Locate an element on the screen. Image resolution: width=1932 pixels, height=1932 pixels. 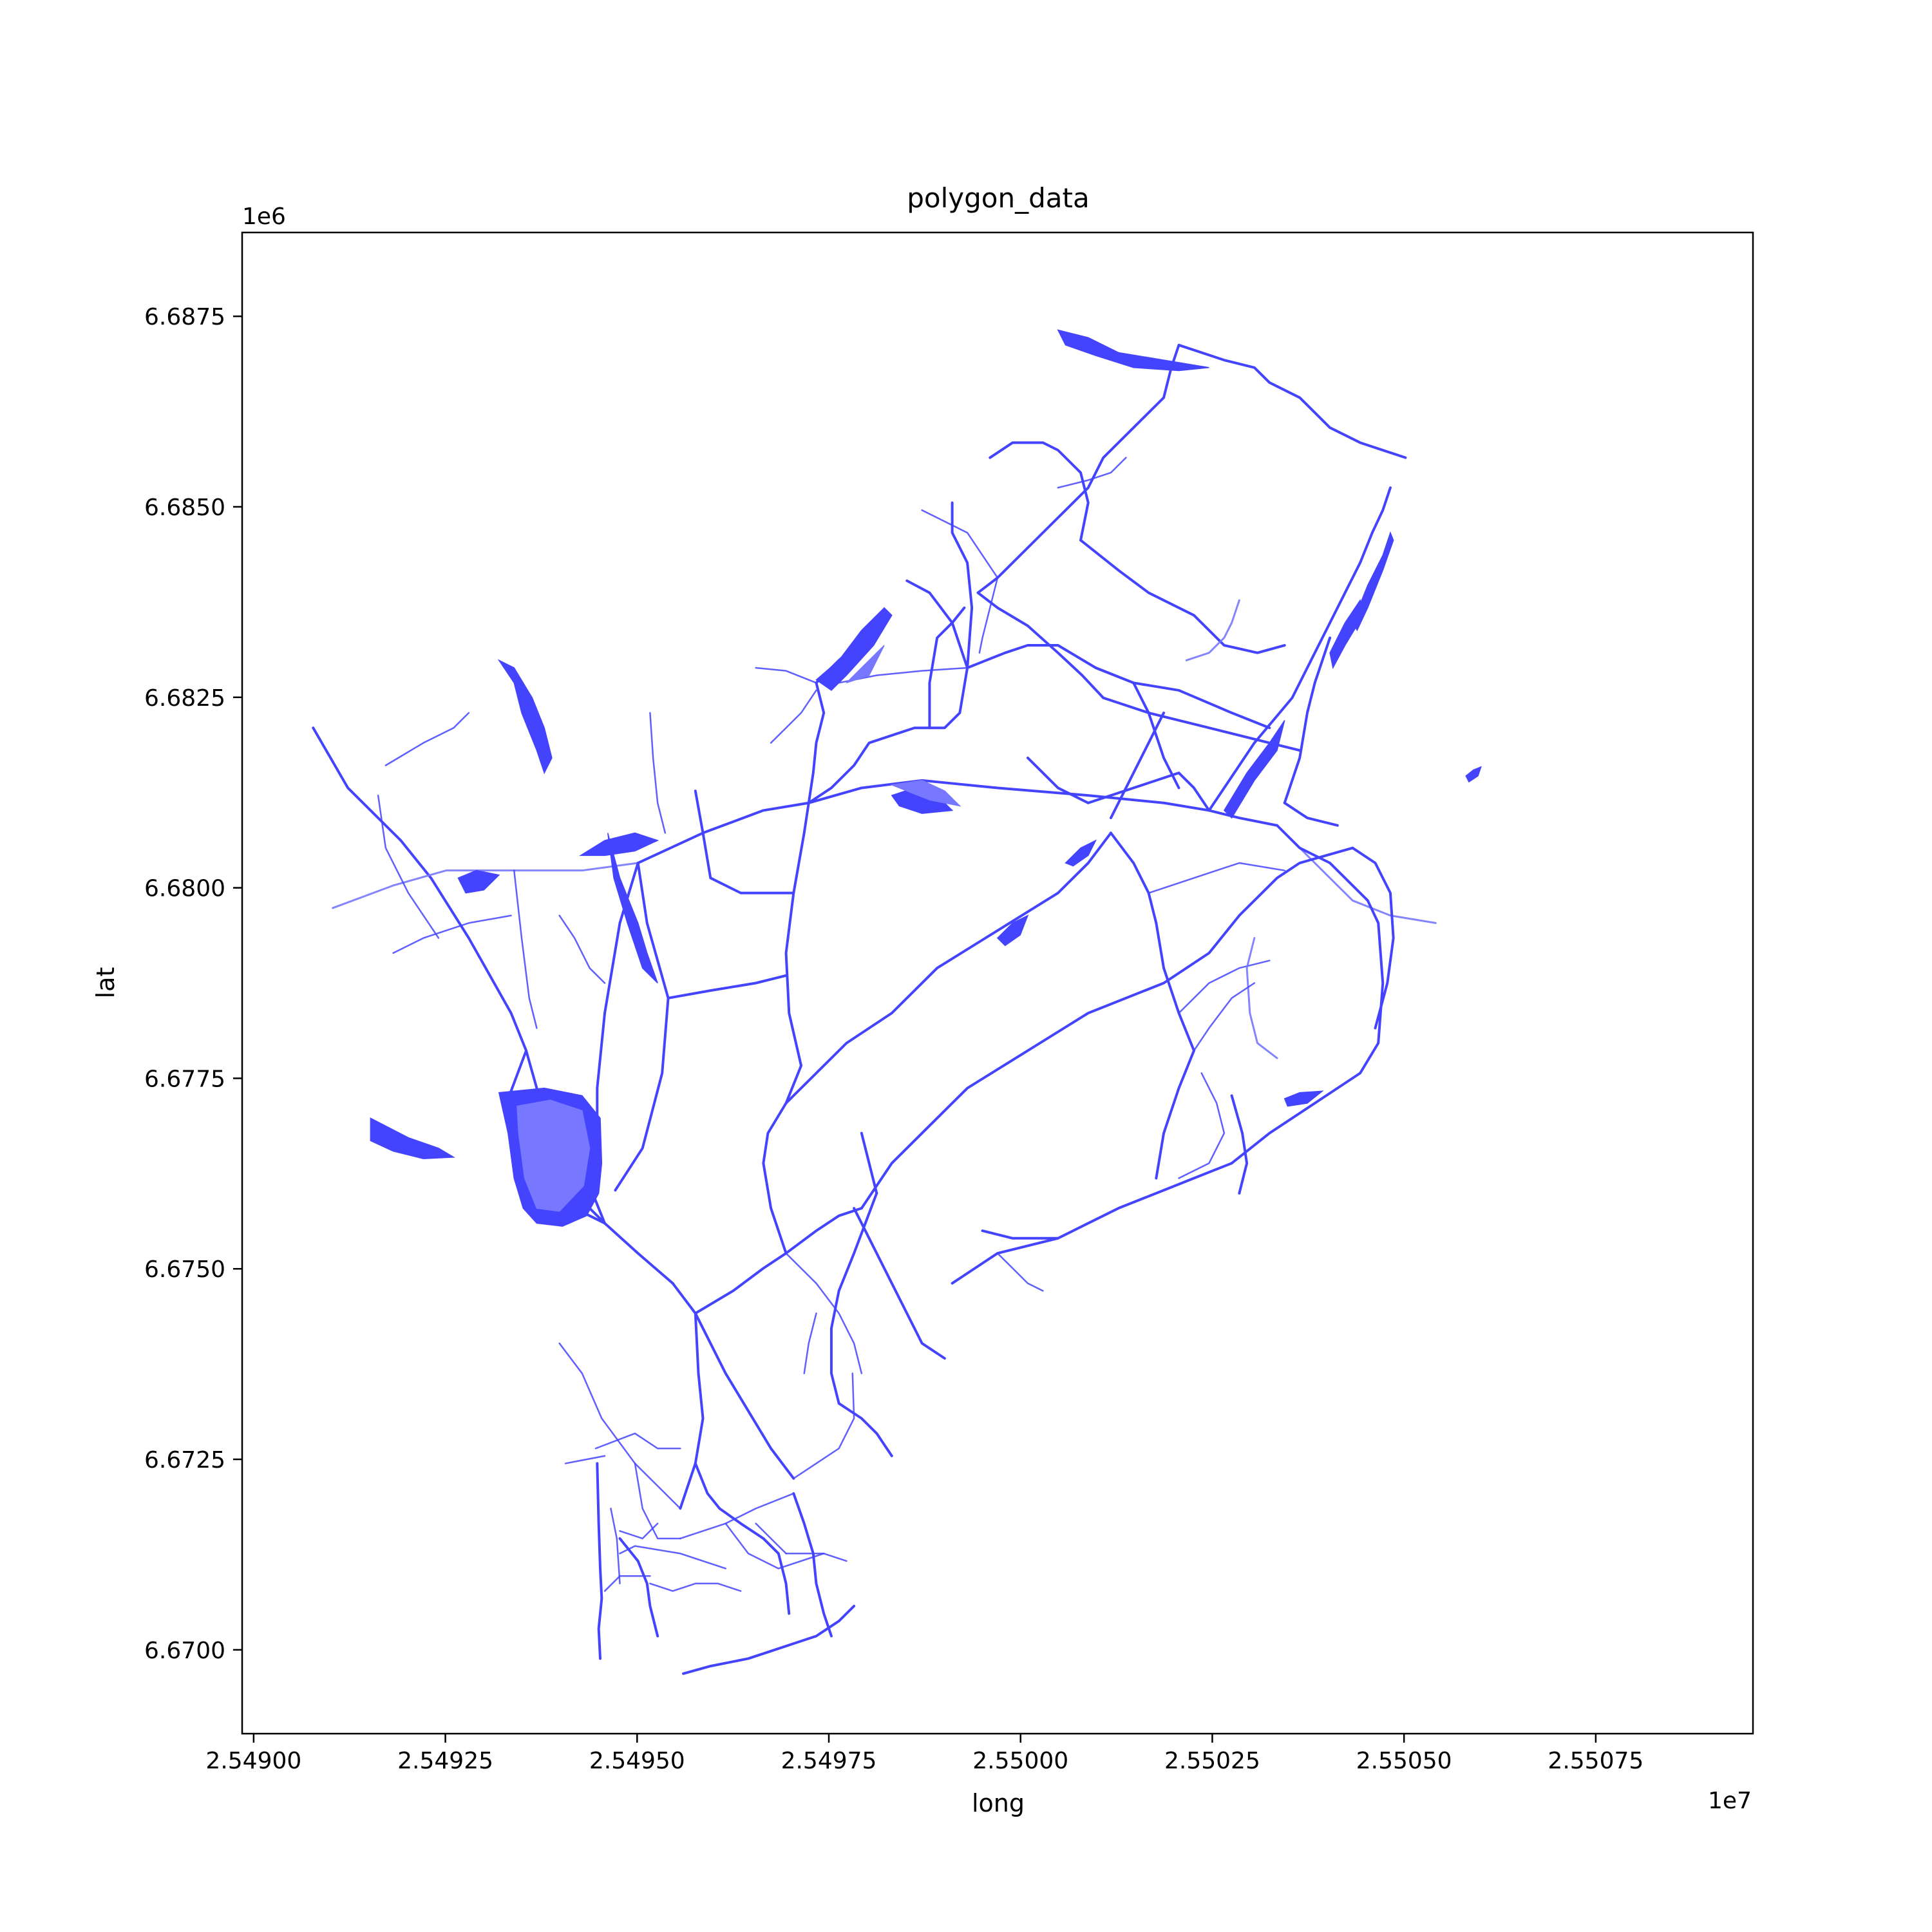
x-tick-label: 2.54950 is located at coordinates (637, 1761).